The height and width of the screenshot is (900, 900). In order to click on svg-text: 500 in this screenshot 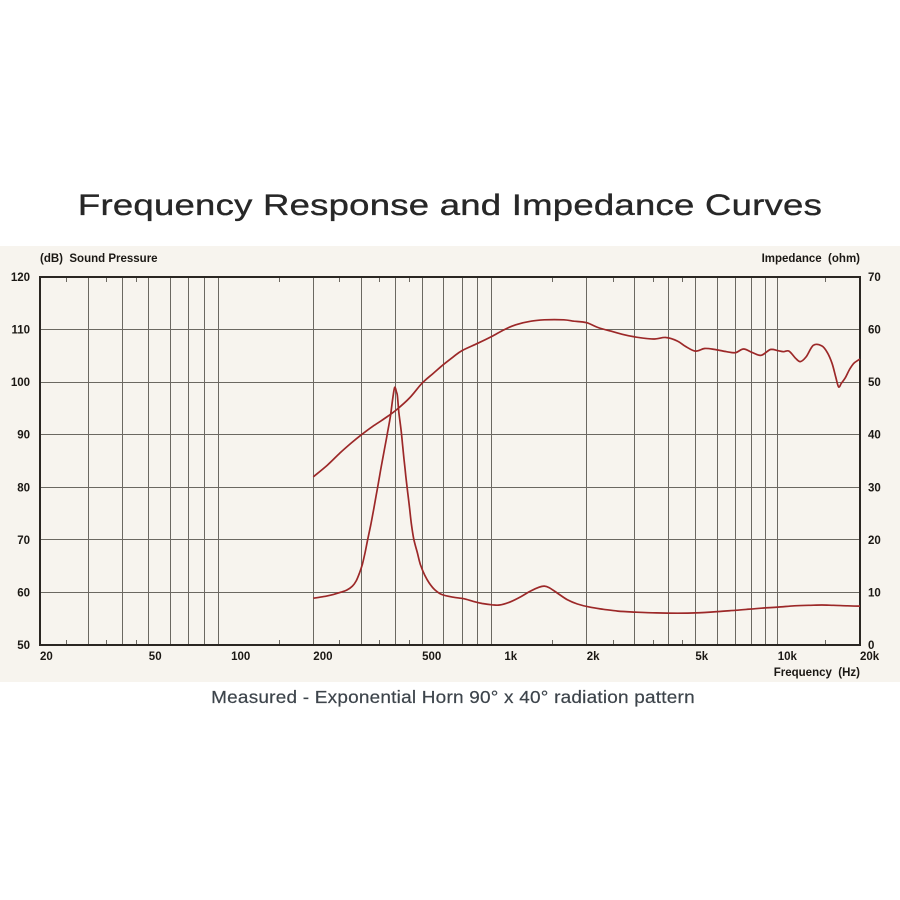, I will do `click(431, 657)`.